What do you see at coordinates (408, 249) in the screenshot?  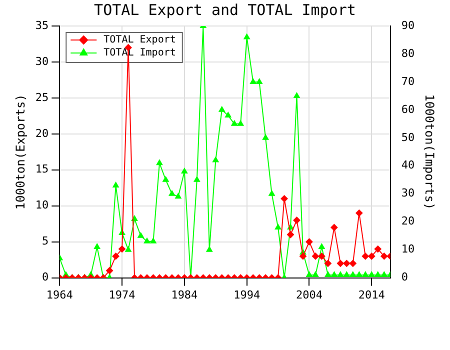 I see `y2-tick-label: 10` at bounding box center [408, 249].